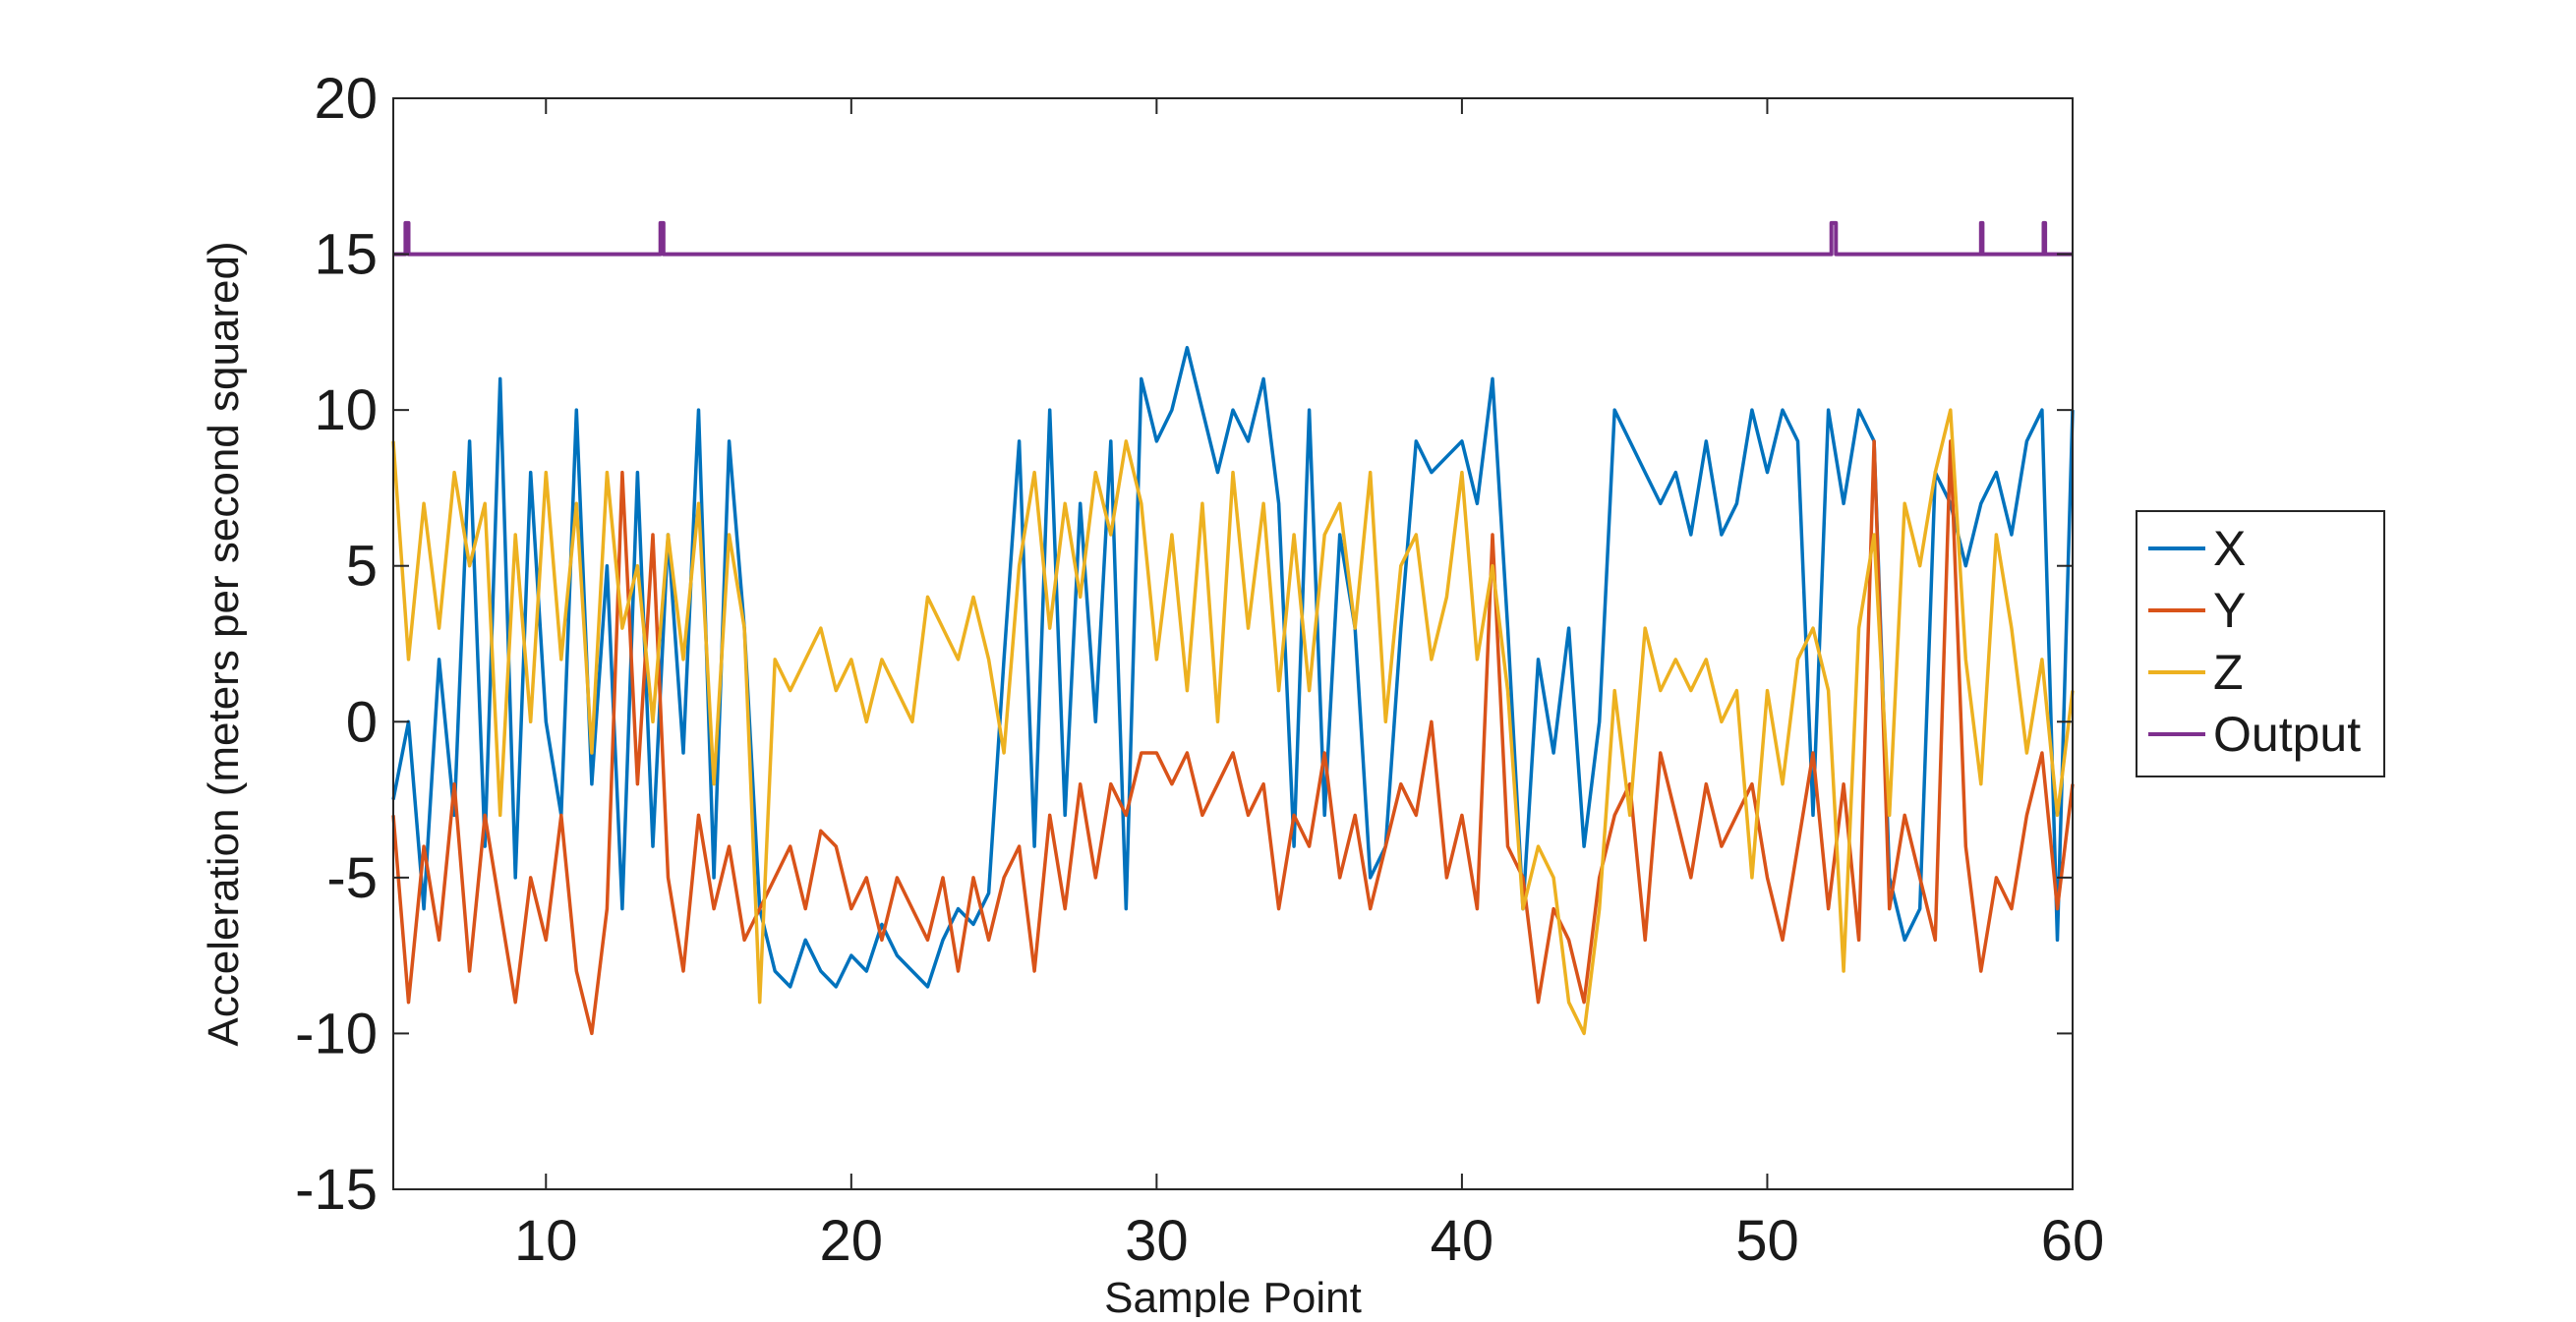  I want to click on y-tick-label: 5, so click(362, 567).